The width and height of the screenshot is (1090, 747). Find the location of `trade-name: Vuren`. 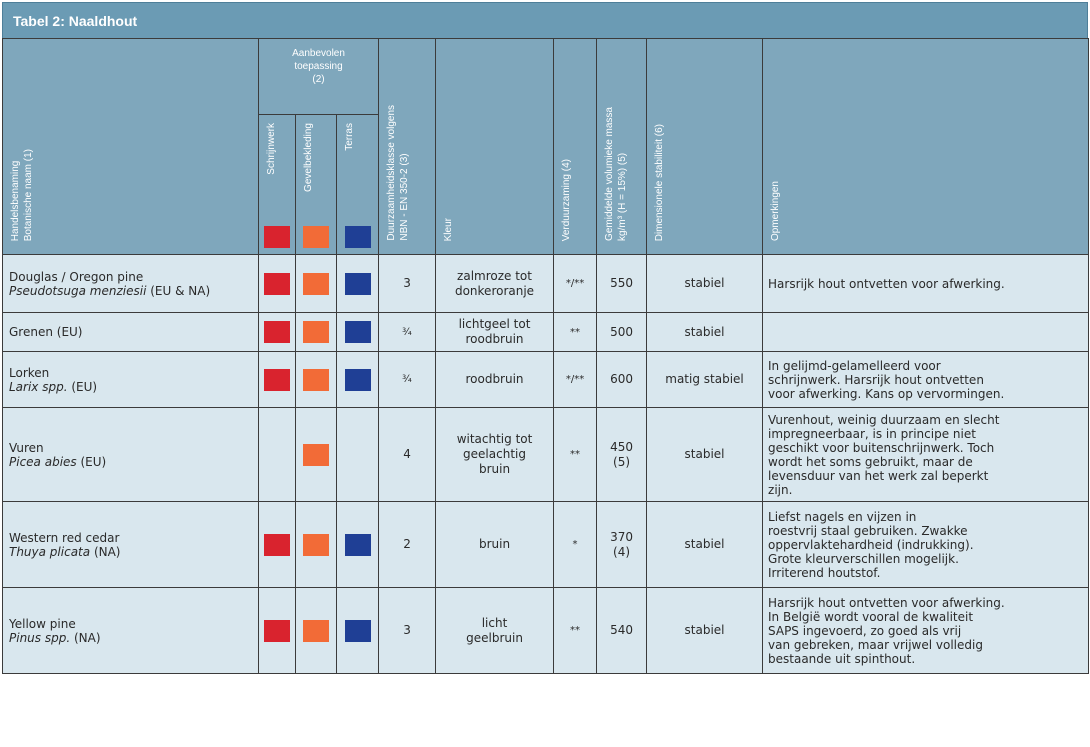

trade-name: Vuren is located at coordinates (26, 447).